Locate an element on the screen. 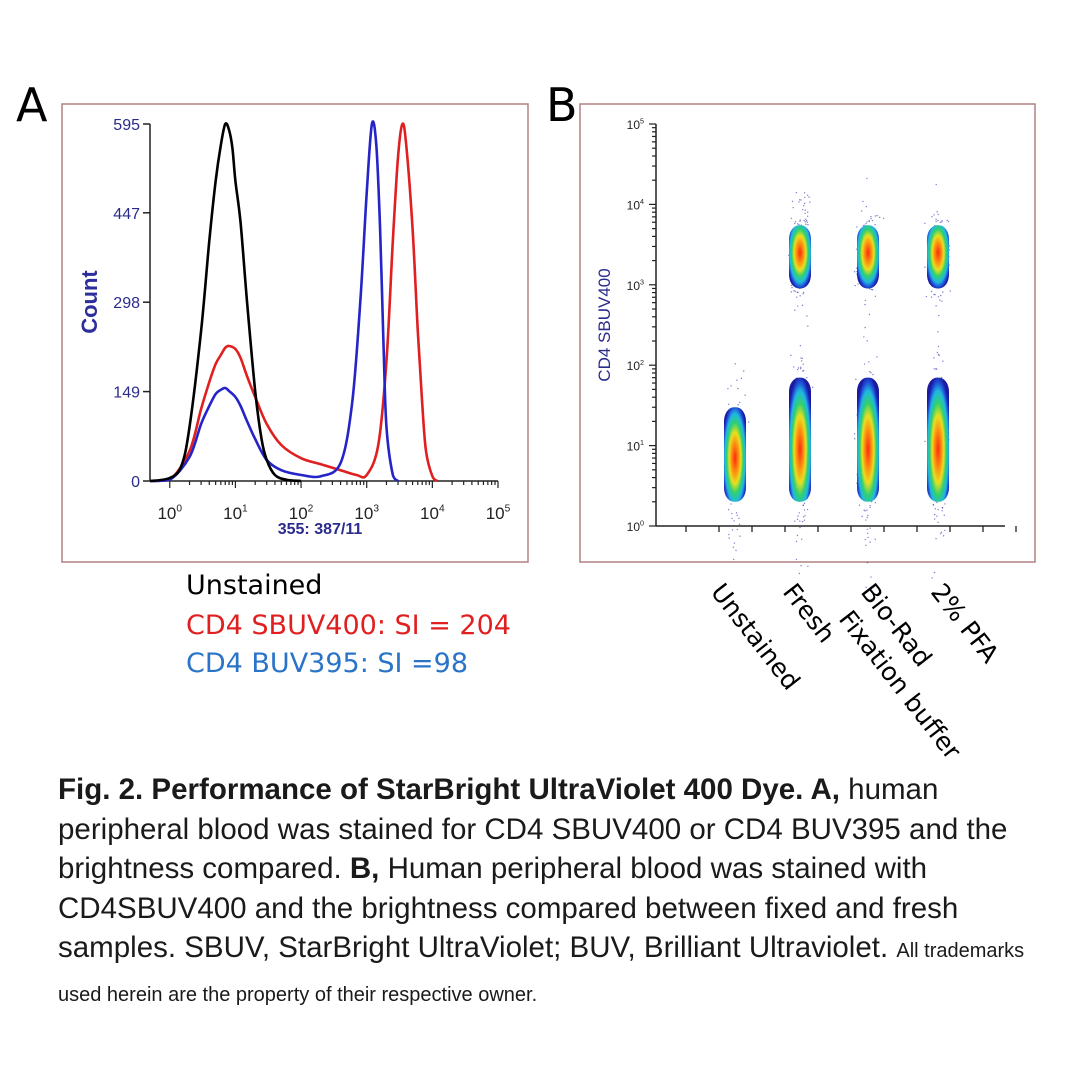 This screenshot has height=1080, width=1080. x-tick-label: 10¹ is located at coordinates (235, 513).